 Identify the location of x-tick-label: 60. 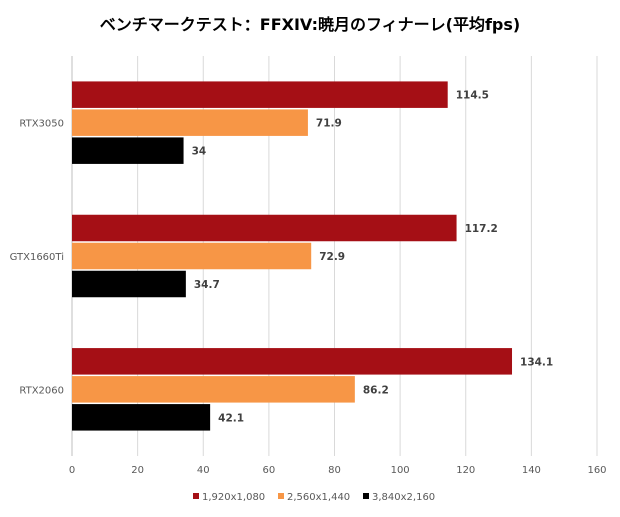
(269, 470).